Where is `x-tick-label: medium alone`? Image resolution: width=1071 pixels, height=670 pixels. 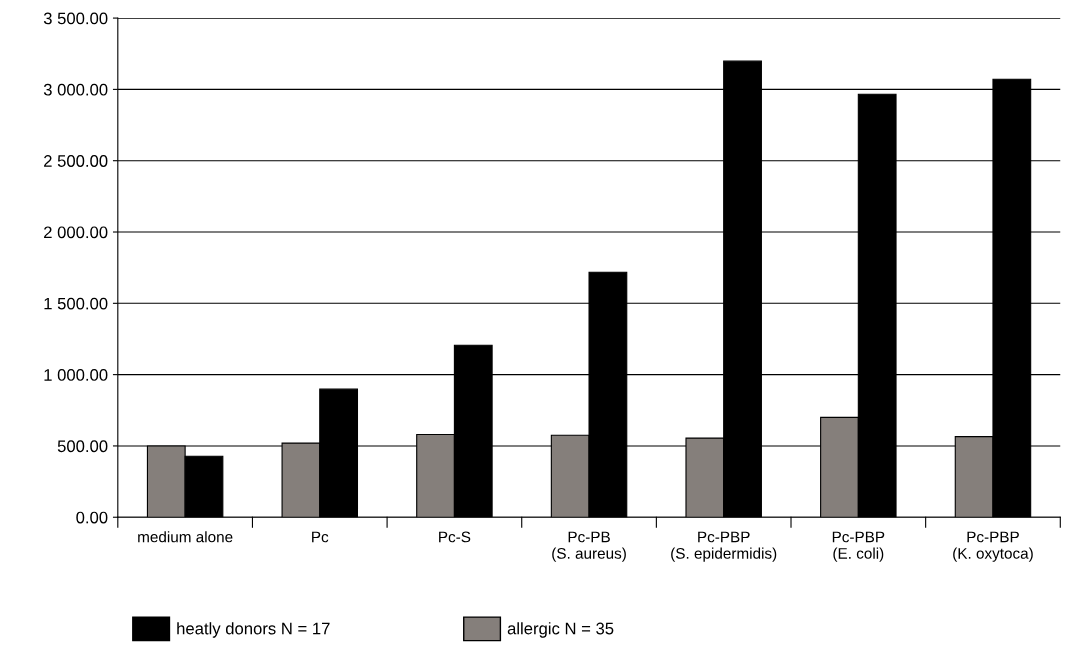 x-tick-label: medium alone is located at coordinates (185, 537).